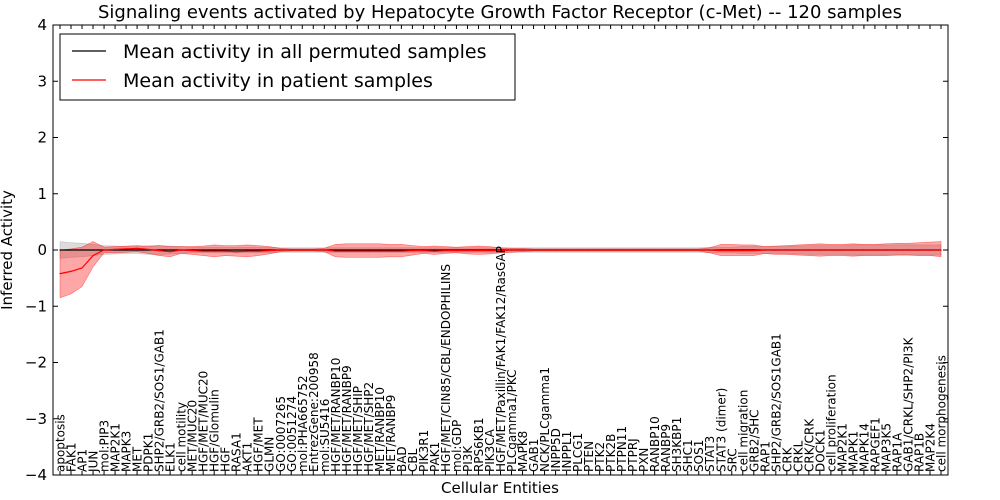 The height and width of the screenshot is (500, 1000). I want to click on x-tick-label: INPPL1, so click(567, 451).